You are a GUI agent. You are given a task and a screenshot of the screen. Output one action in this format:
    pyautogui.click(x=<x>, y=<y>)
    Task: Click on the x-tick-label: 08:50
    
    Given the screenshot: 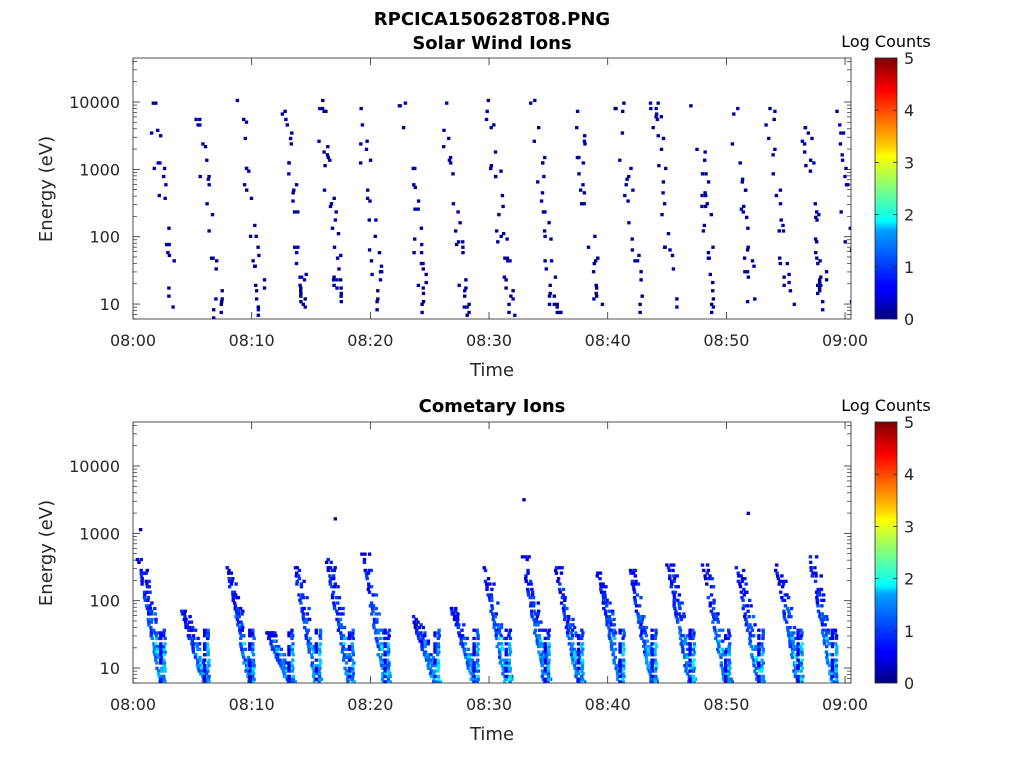 What is the action you would take?
    pyautogui.click(x=726, y=704)
    